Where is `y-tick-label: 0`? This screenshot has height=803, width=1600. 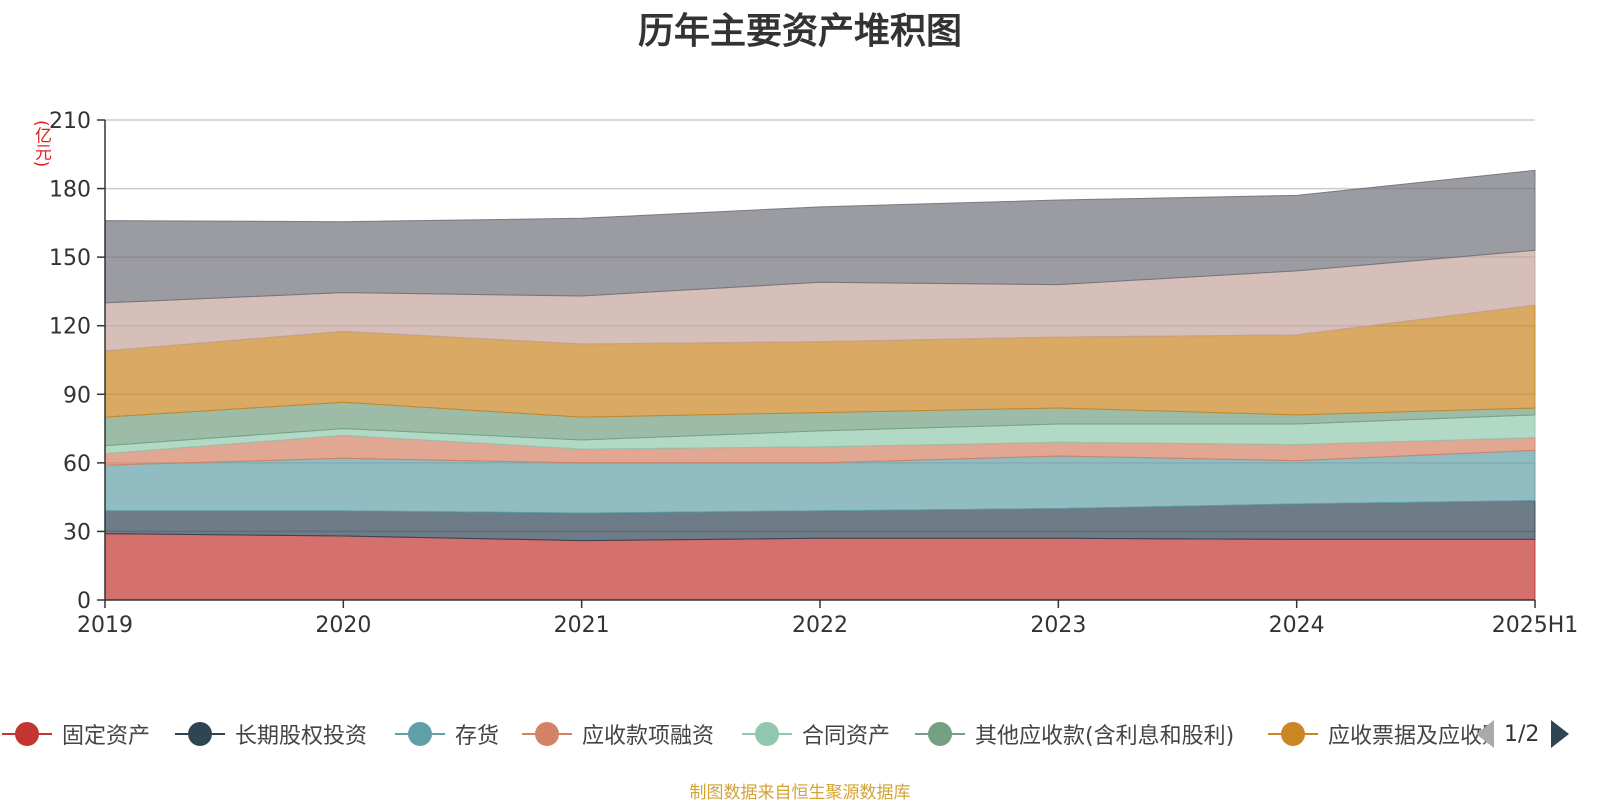 y-tick-label: 0 is located at coordinates (84, 601).